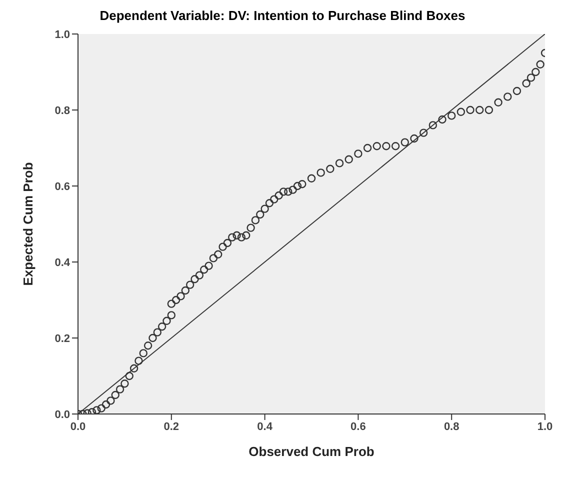 Image resolution: width=565 pixels, height=479 pixels. Describe the element at coordinates (78, 426) in the screenshot. I see `x-tick-label: 0.0` at that location.